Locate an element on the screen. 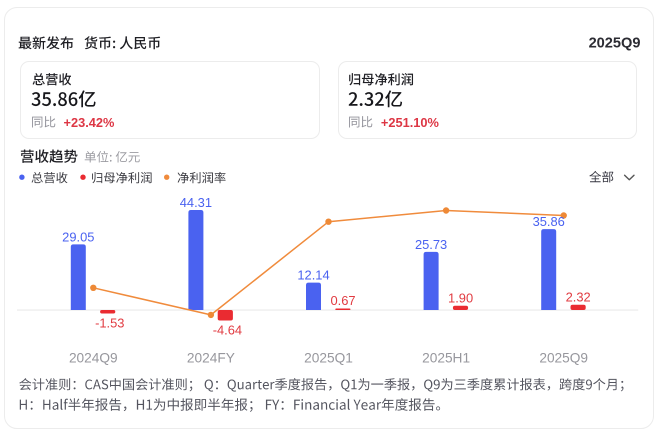 The width and height of the screenshot is (660, 438). svg-text: 2025H1 is located at coordinates (446, 357).